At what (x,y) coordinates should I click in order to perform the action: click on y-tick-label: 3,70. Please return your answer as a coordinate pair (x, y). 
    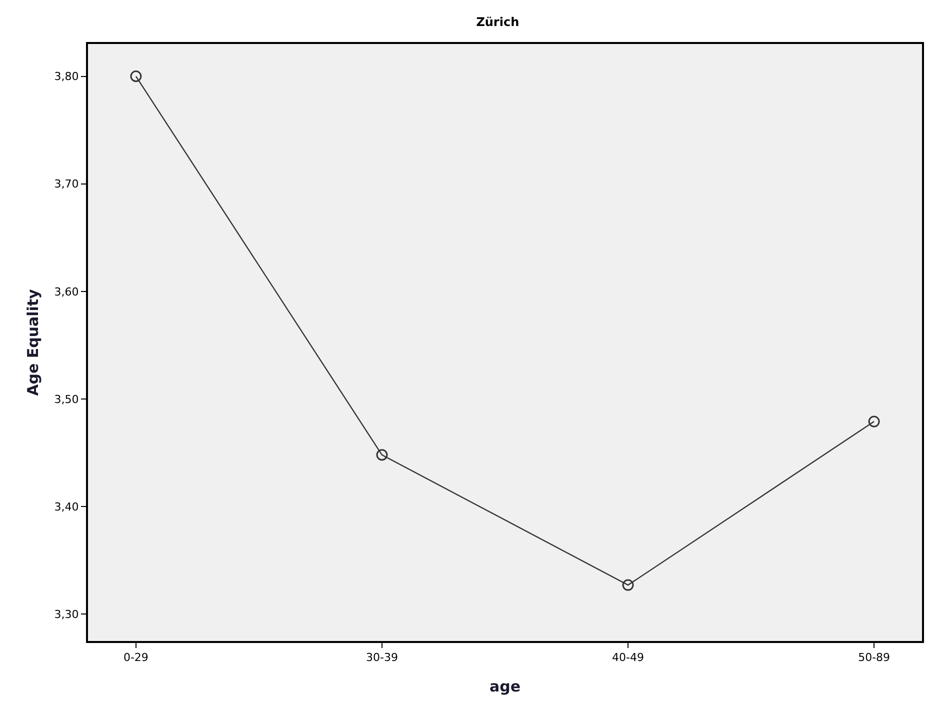
    Looking at the image, I should click on (66, 184).